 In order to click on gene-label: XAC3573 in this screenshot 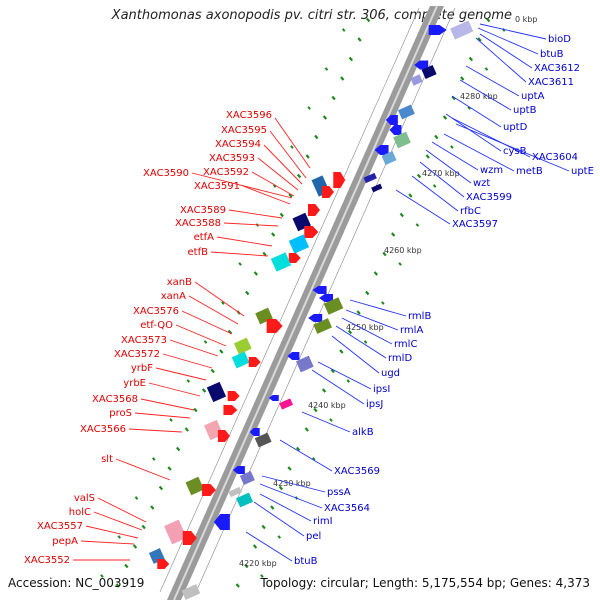, I will do `click(144, 340)`.